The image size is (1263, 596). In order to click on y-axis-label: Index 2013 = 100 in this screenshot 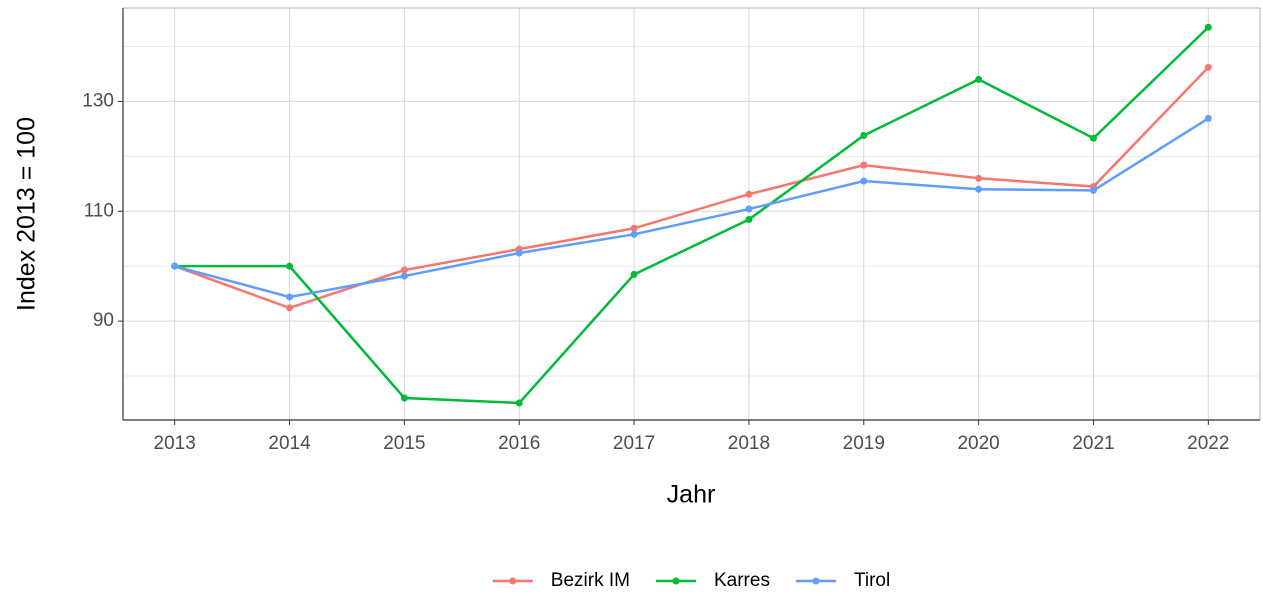, I will do `click(27, 214)`.